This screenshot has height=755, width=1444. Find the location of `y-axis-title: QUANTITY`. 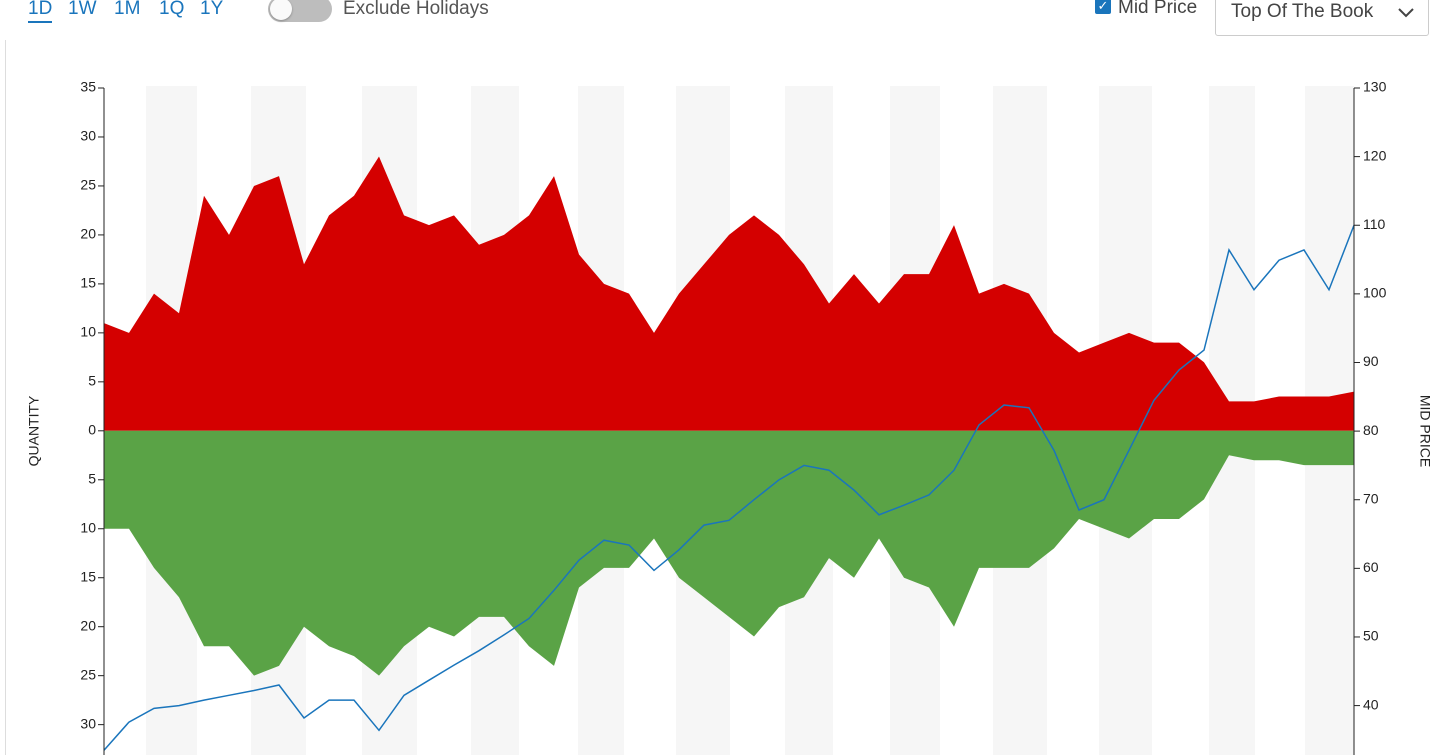

y-axis-title: QUANTITY is located at coordinates (34, 430).